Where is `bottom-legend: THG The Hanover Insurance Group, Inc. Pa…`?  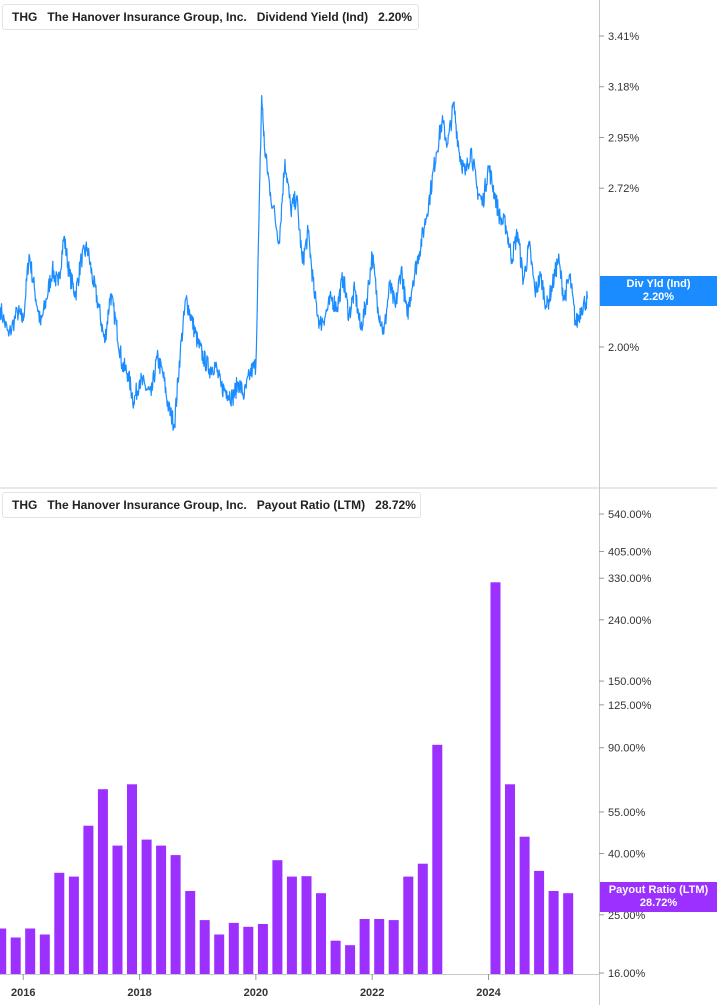
bottom-legend: THG The Hanover Insurance Group, Inc. Pa… is located at coordinates (211, 505).